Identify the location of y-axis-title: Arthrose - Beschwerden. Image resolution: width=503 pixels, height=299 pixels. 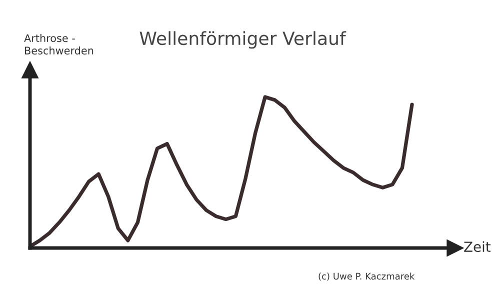
(59, 44).